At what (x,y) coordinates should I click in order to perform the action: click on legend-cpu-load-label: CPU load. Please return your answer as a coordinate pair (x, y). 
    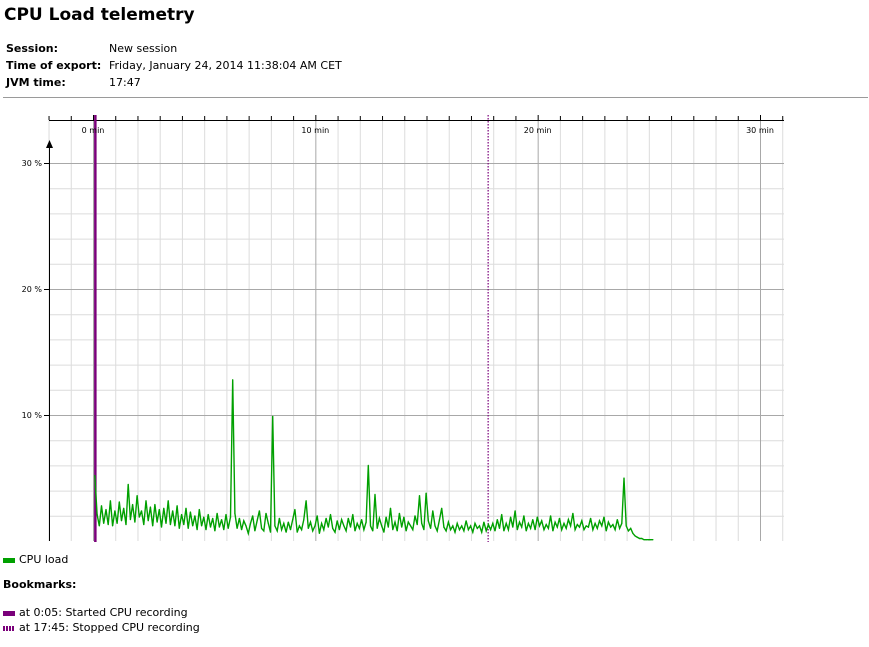
    Looking at the image, I should click on (44, 559).